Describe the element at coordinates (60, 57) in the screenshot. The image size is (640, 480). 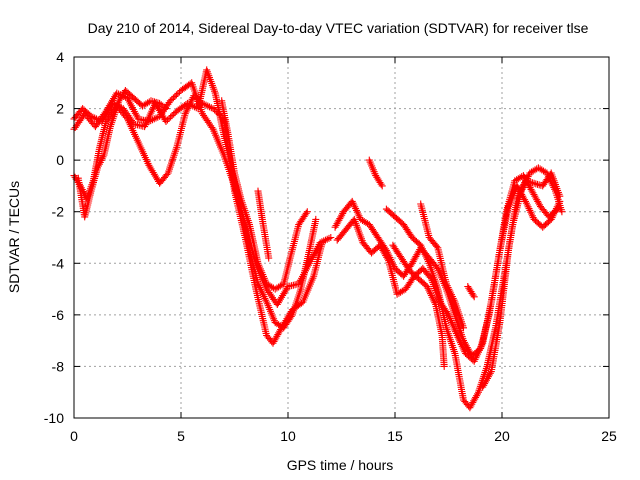
I see `y-tick-label: 4` at that location.